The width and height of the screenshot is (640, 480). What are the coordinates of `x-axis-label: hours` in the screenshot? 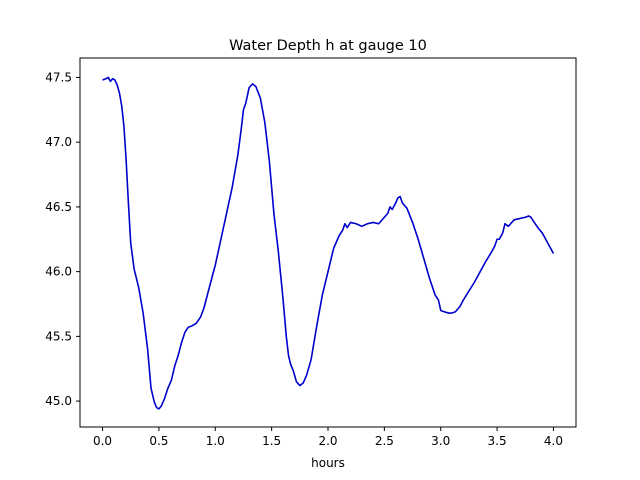 It's located at (328, 463).